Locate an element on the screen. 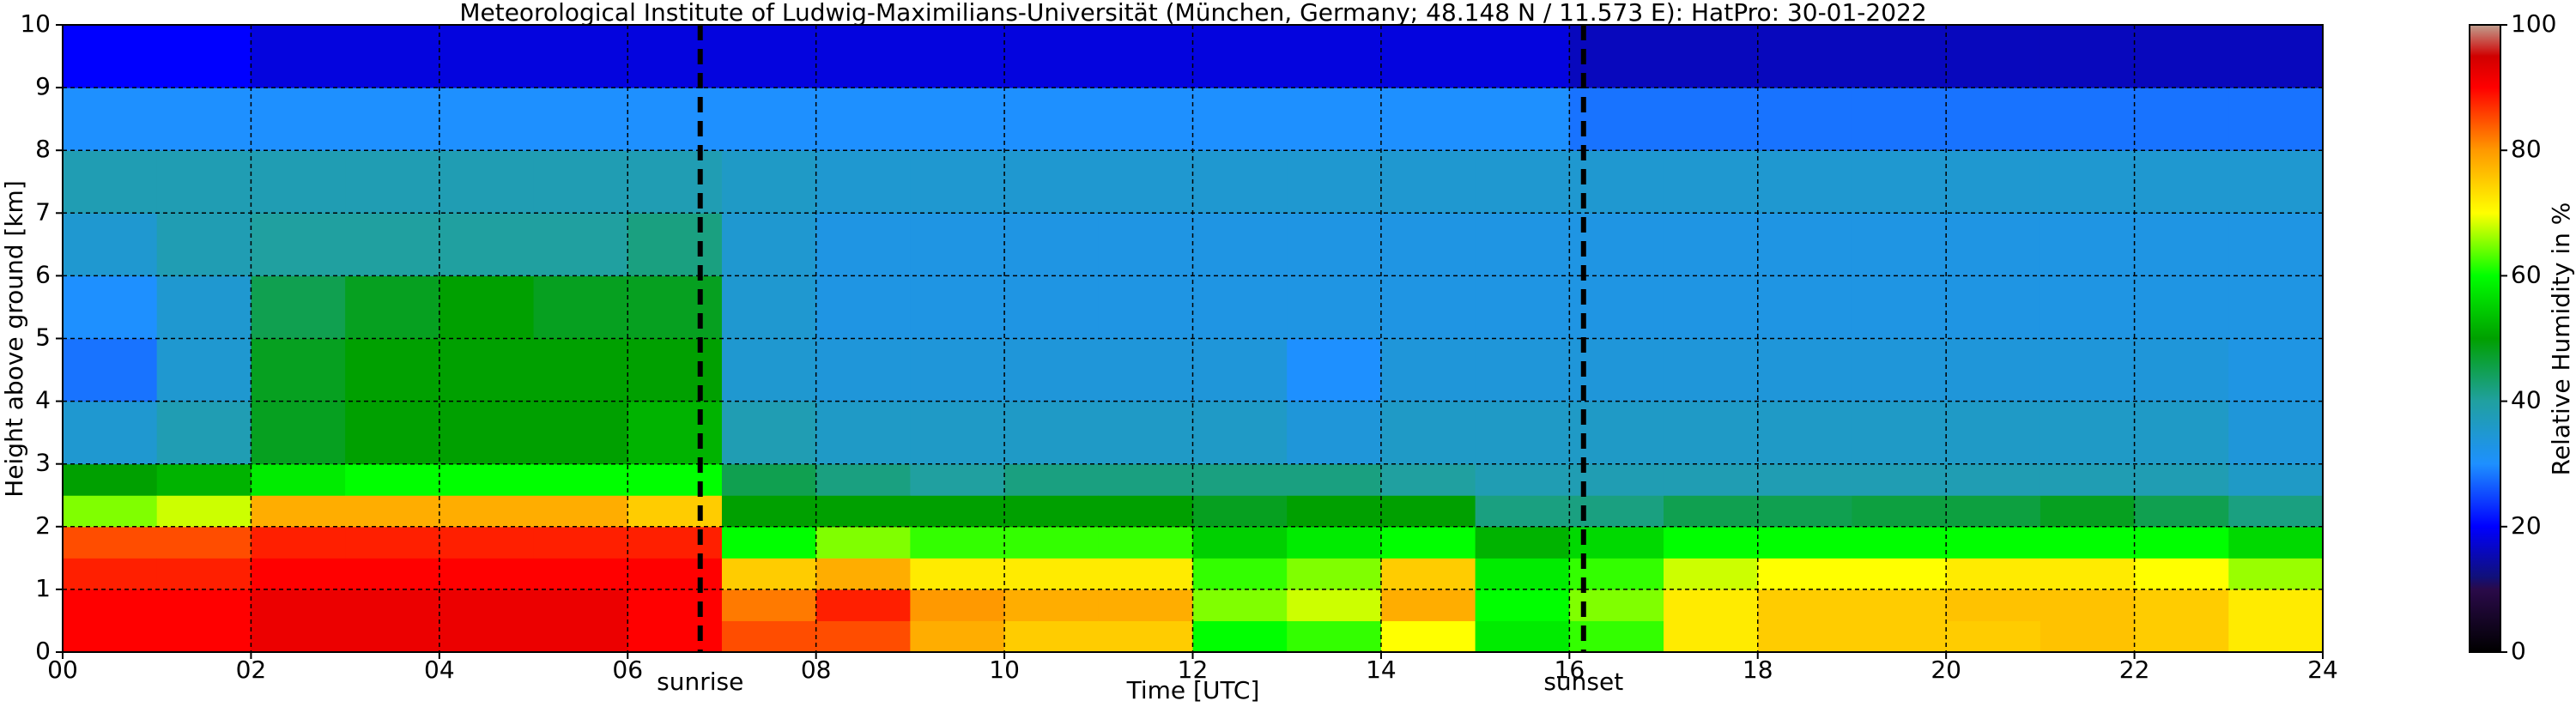  x-tick-label: 04 is located at coordinates (439, 670).